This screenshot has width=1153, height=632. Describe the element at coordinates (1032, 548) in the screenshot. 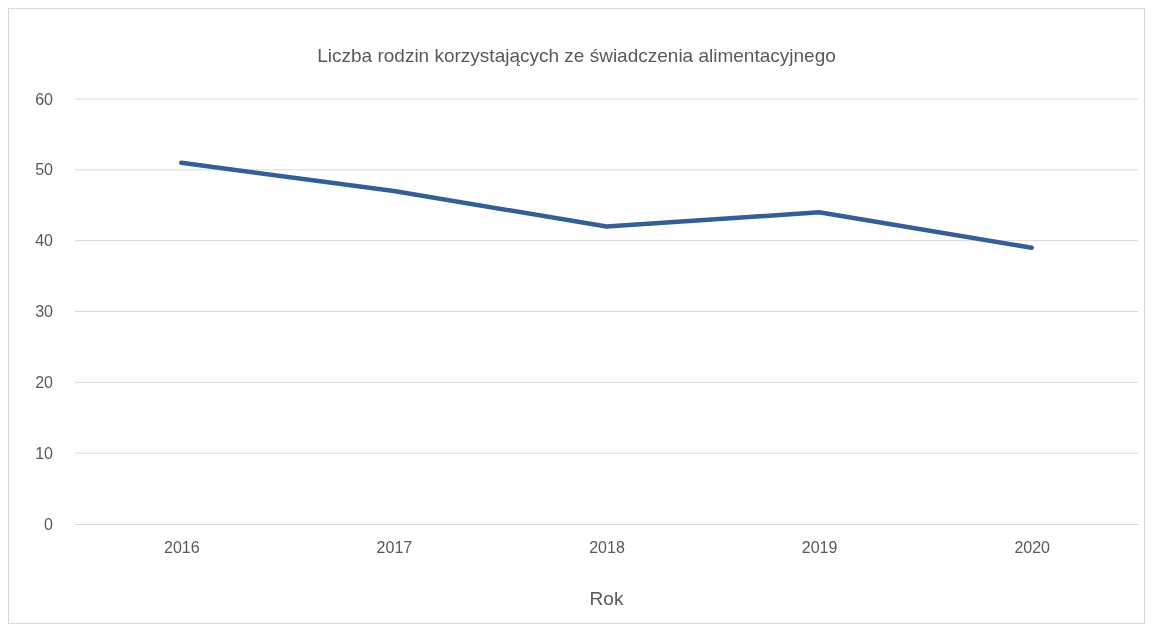

I see `x-tick-label: 2020` at that location.